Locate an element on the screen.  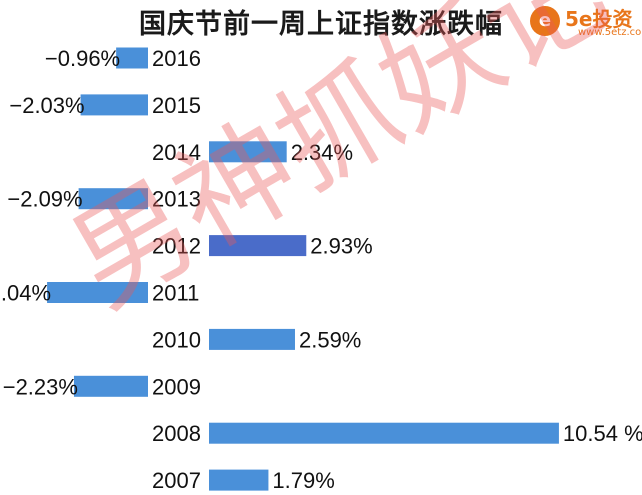
category-label-2012: 2012 is located at coordinates (176, 246).